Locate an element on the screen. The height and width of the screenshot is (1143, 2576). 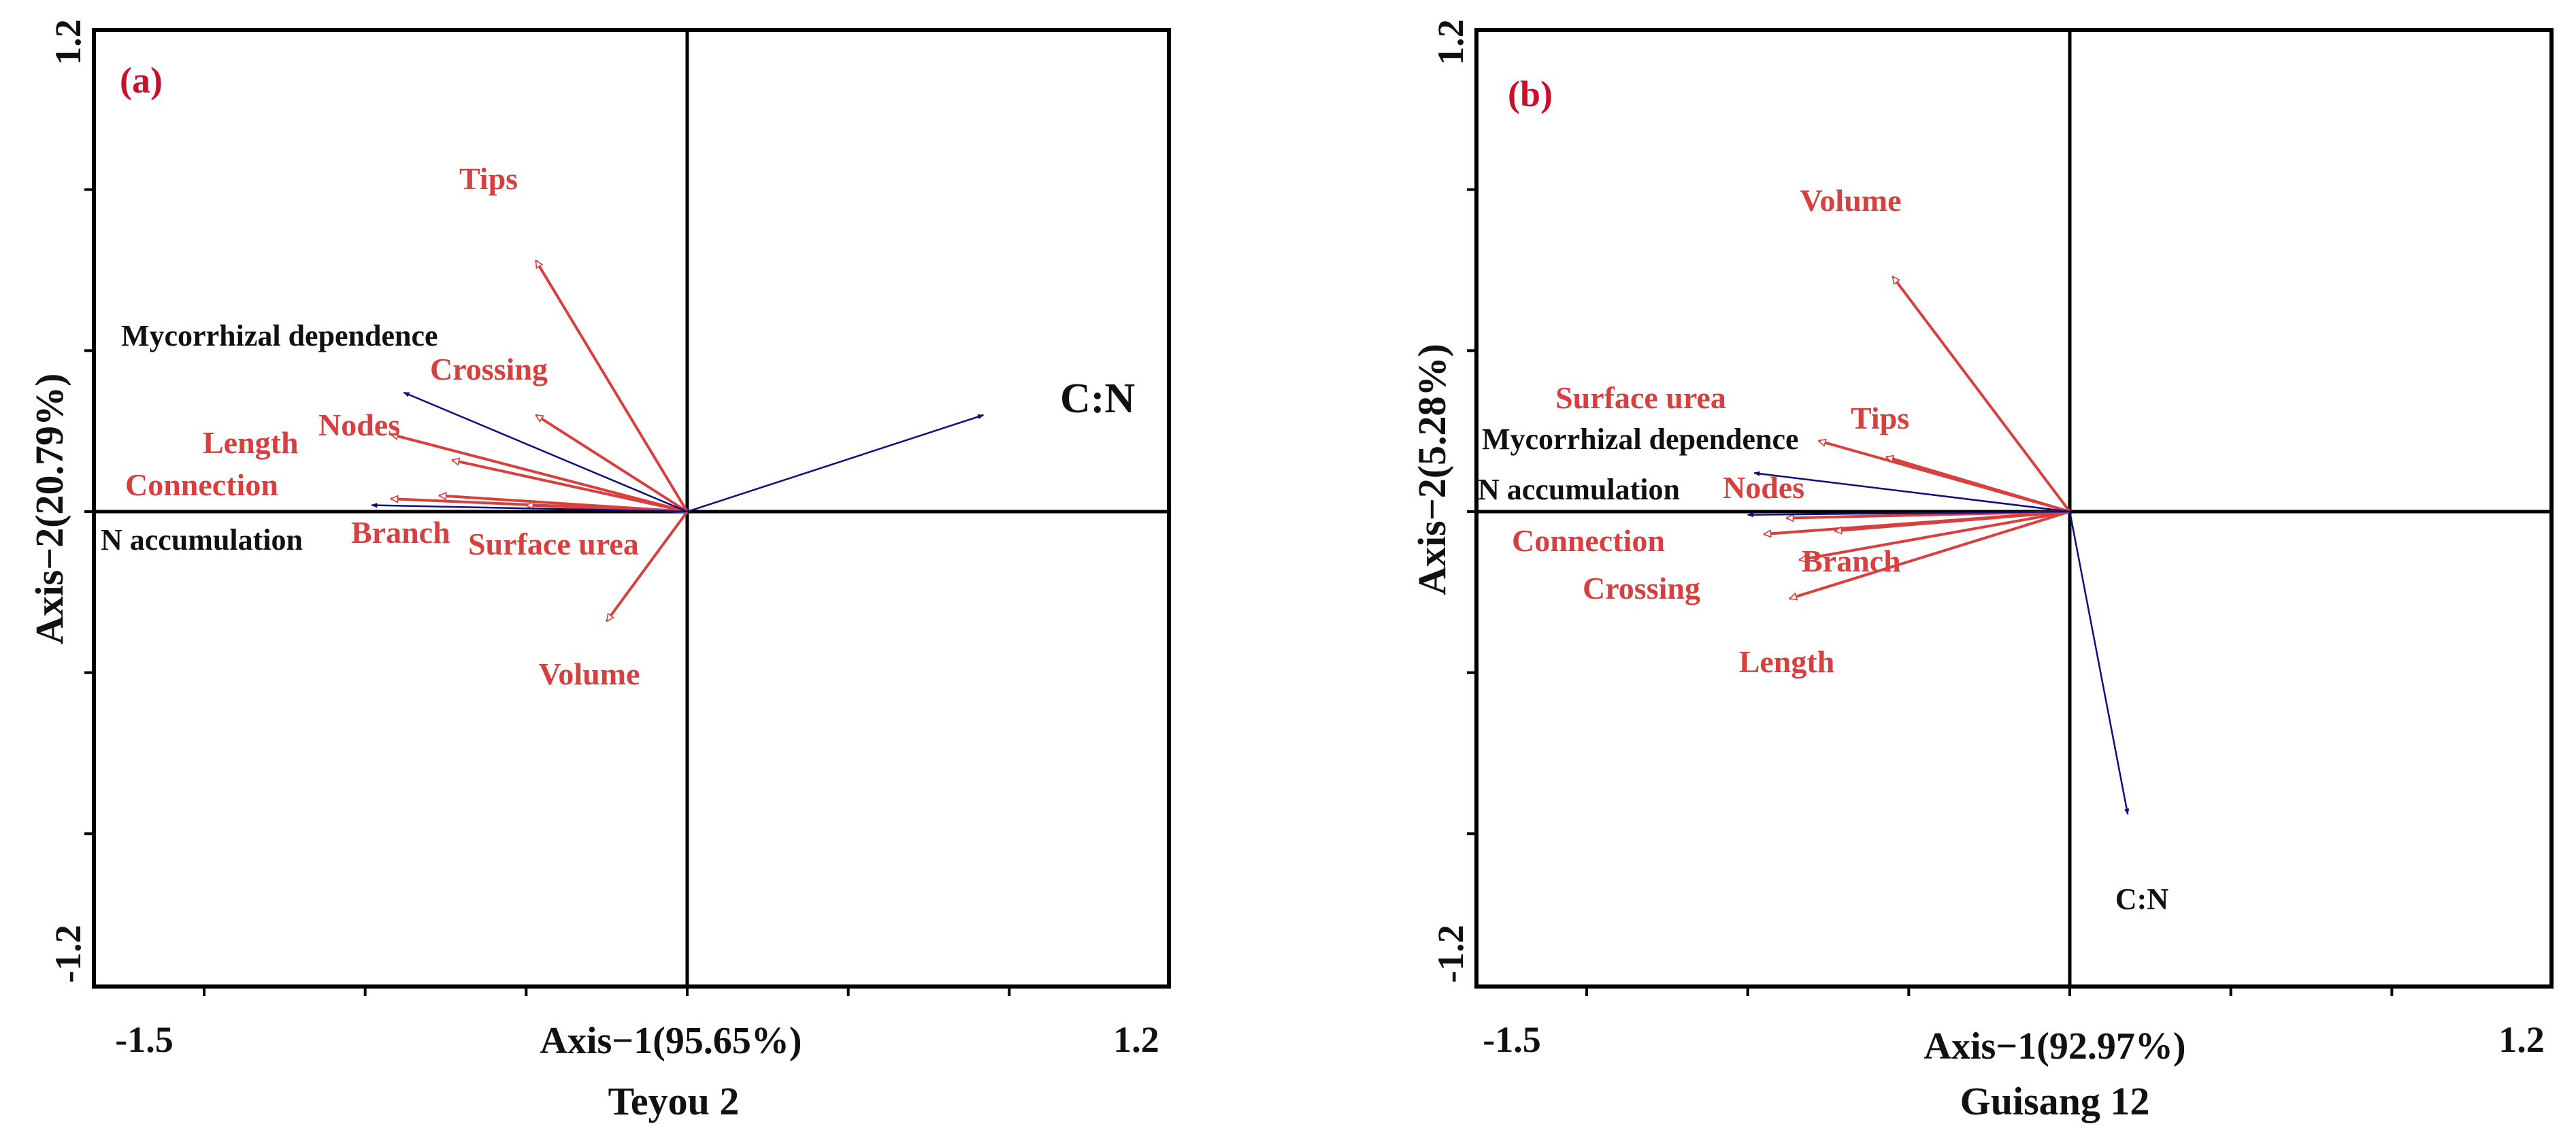
y-axis-label: Axis−2(5.28%) is located at coordinates (1432, 469).